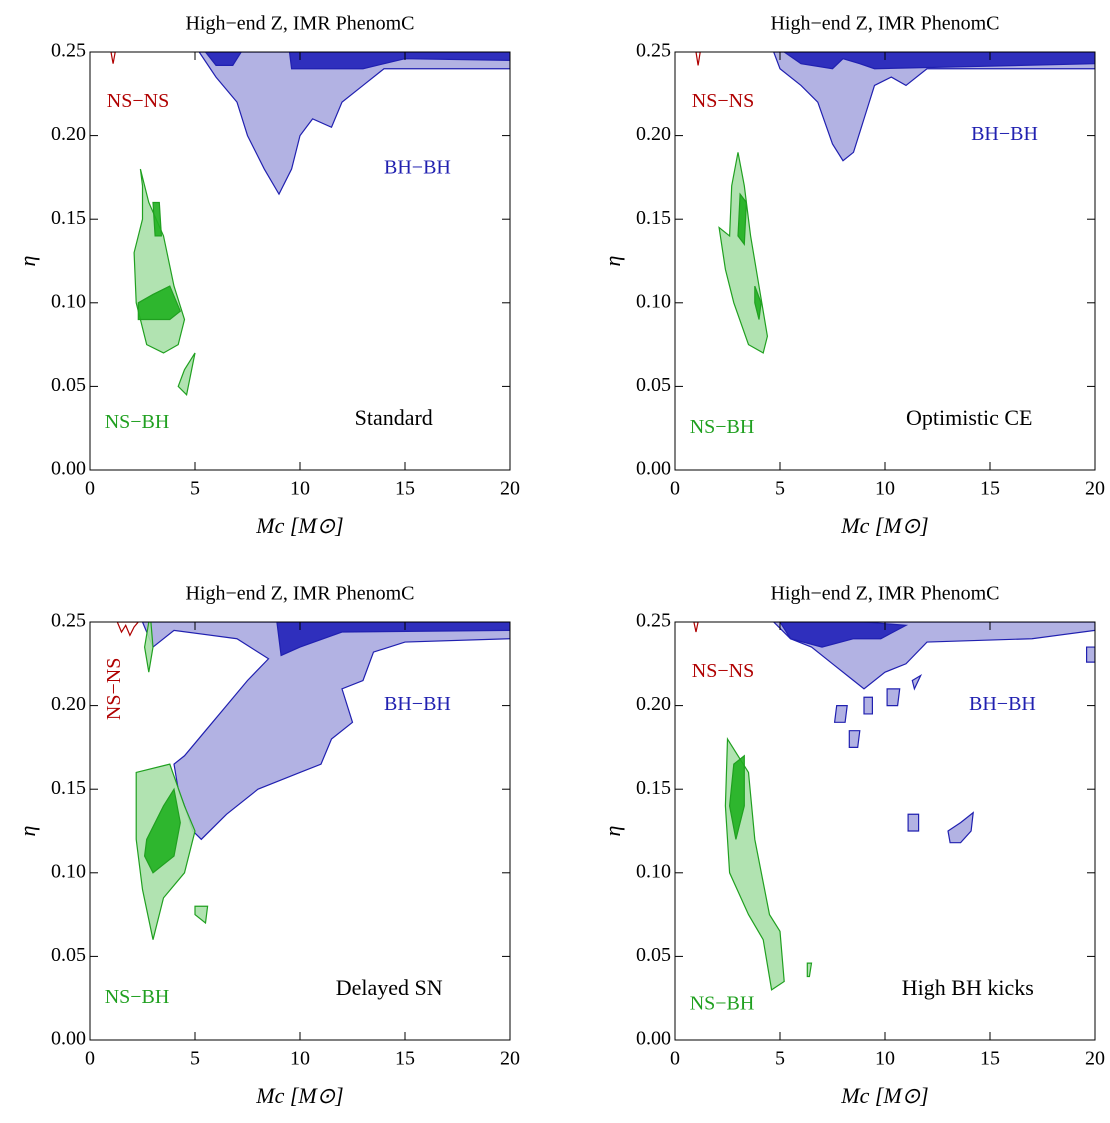 The image size is (1110, 1123). Describe the element at coordinates (969, 417) in the screenshot. I see `panel-label: Optimistic CE` at that location.